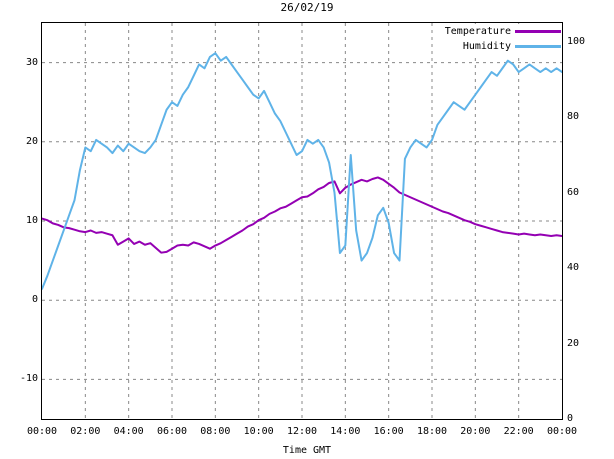 This screenshot has width=614, height=459. What do you see at coordinates (573, 192) in the screenshot?
I see `y-tick-right-60: 60` at bounding box center [573, 192].